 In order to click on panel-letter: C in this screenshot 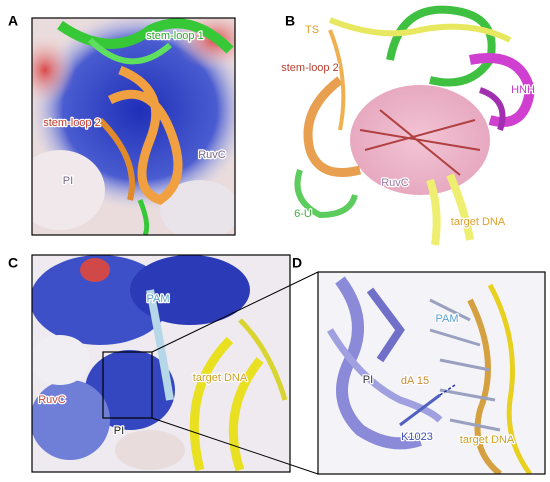, I will do `click(13, 263)`.